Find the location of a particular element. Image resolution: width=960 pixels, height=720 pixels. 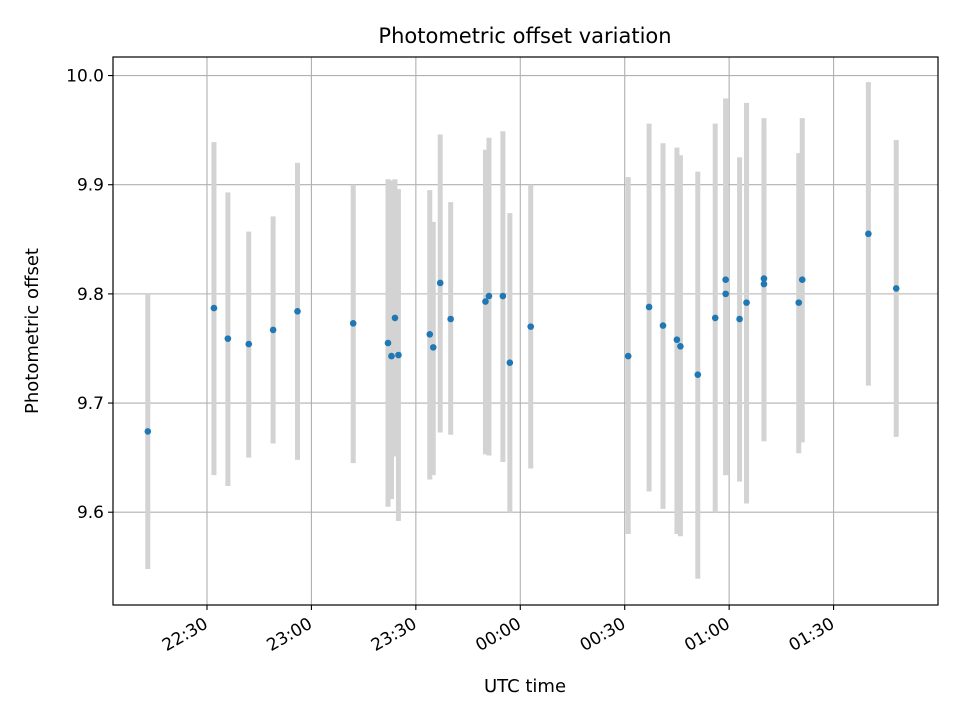

y-tick-label: 9.8 is located at coordinates (90, 295).